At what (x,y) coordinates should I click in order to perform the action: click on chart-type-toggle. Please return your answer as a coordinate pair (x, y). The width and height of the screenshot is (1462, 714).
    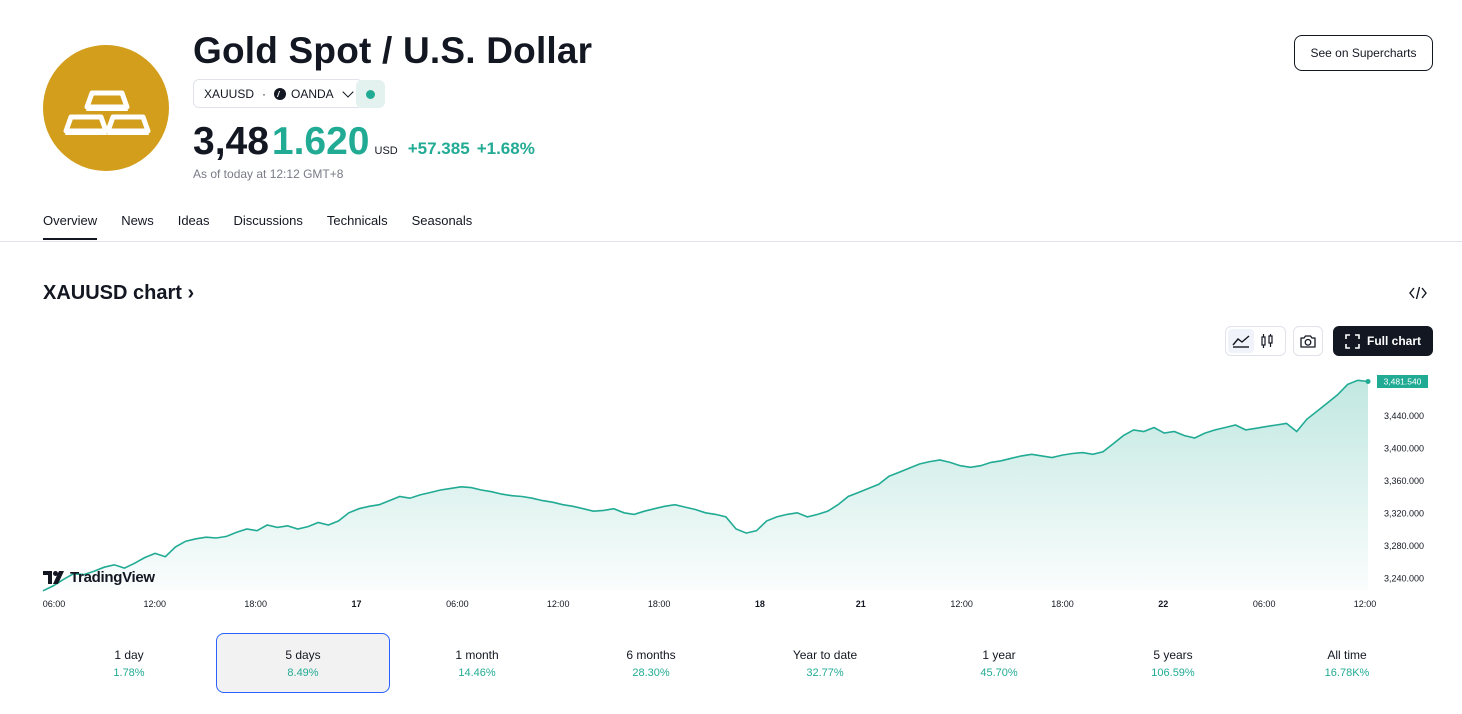
    Looking at the image, I should click on (1255, 341).